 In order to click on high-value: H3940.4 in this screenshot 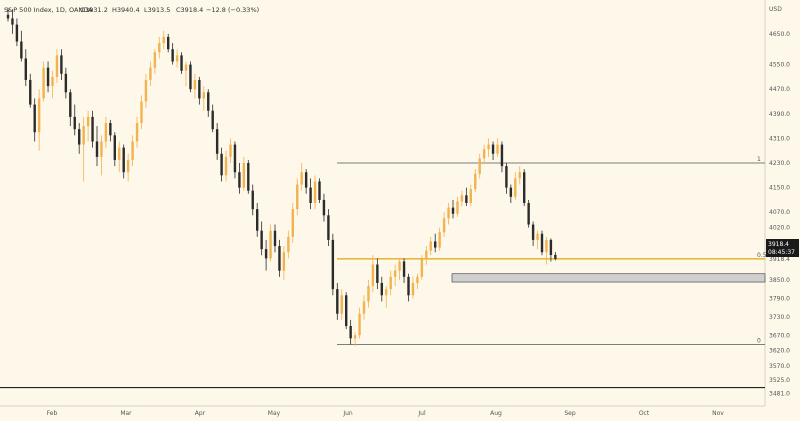, I will do `click(126, 10)`.